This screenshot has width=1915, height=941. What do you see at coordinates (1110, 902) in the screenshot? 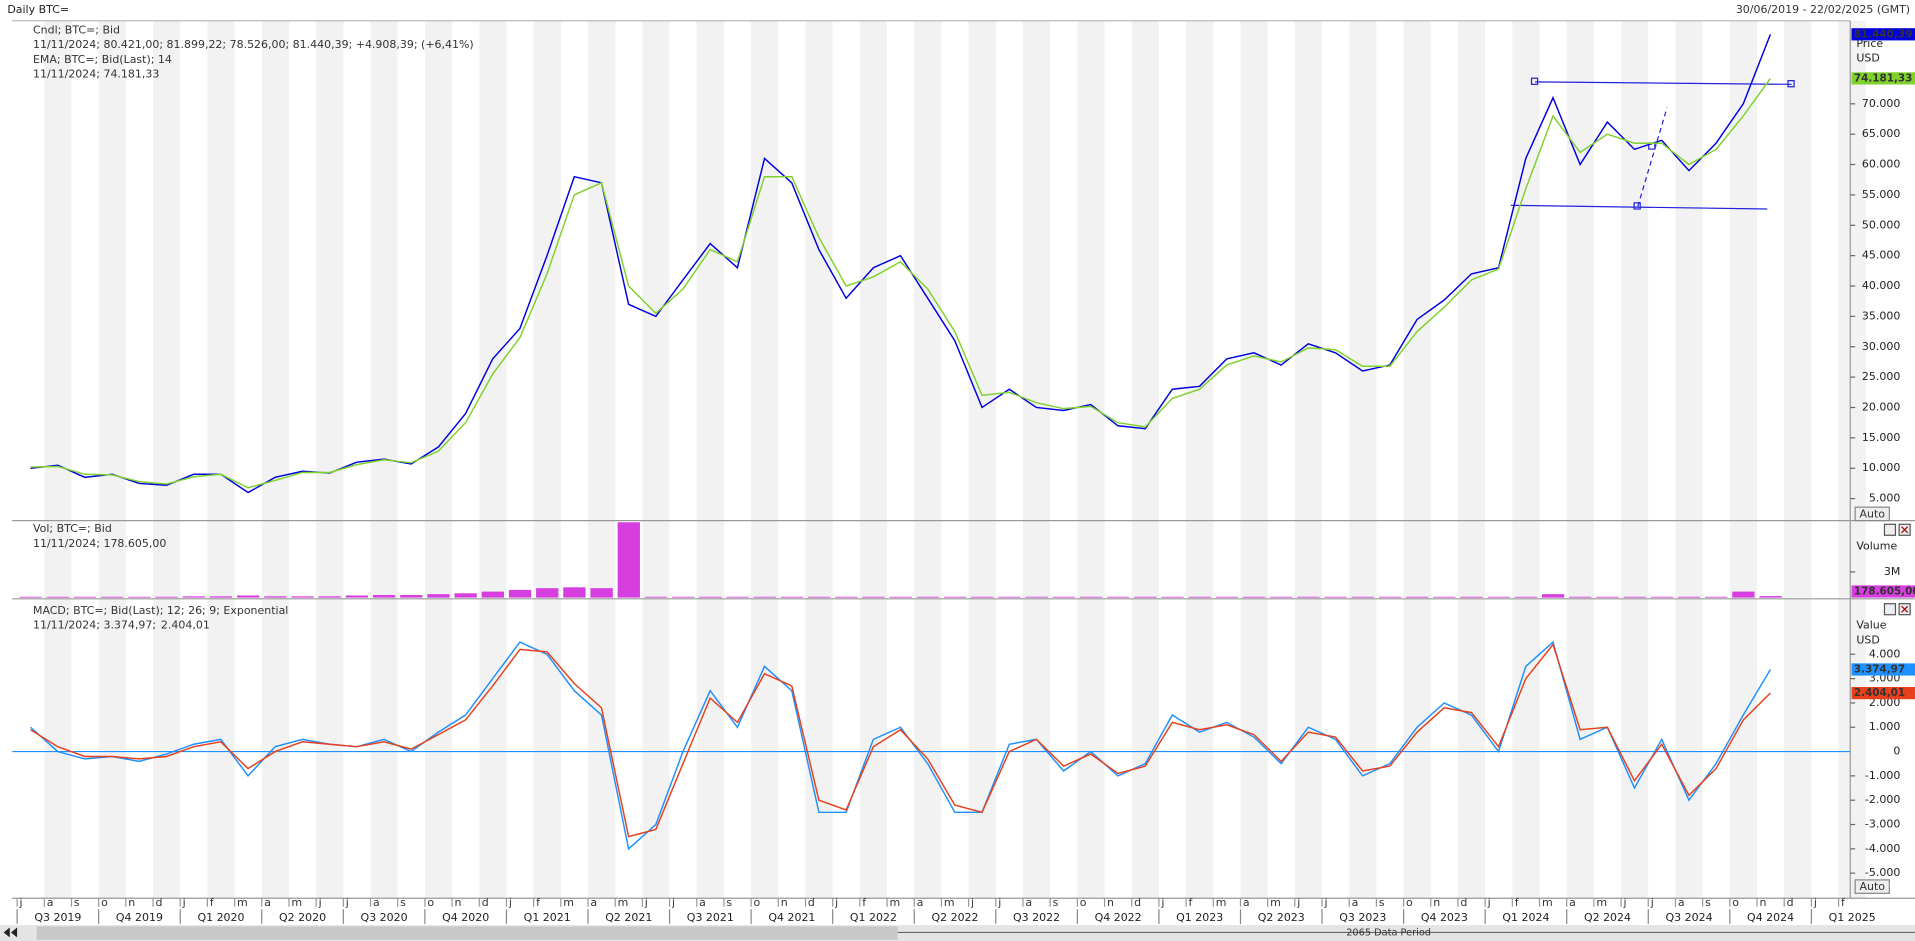
I see `x-tick-label: n` at bounding box center [1110, 902].